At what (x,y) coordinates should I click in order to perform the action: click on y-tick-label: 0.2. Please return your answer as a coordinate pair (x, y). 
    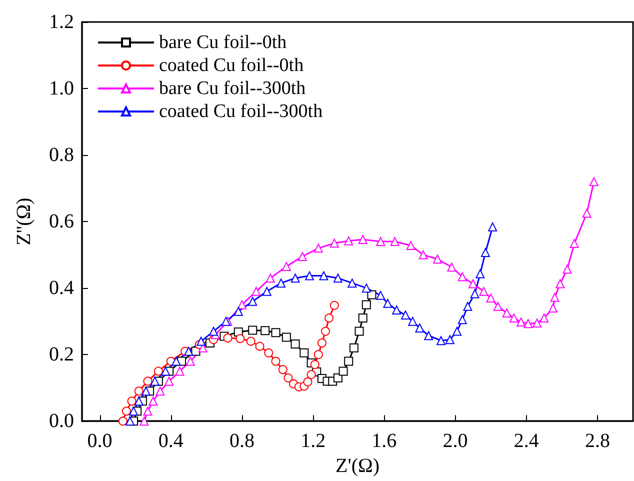
    Looking at the image, I should click on (61, 355).